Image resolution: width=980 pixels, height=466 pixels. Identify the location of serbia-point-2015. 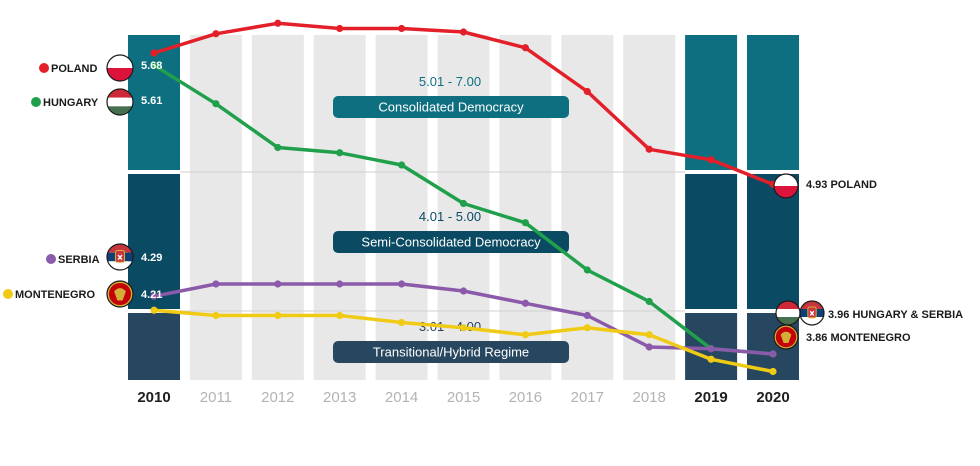
(463, 291).